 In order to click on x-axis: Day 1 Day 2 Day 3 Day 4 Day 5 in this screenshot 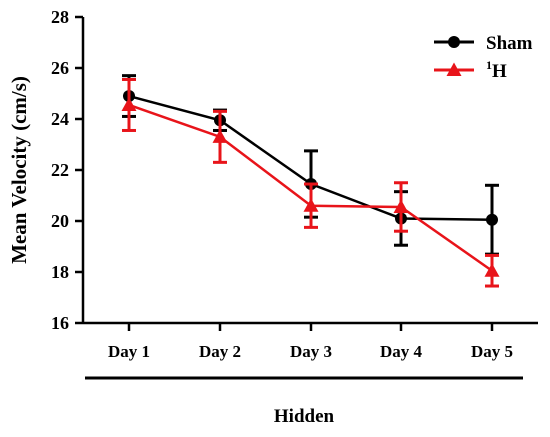, I will do `click(310, 341)`.